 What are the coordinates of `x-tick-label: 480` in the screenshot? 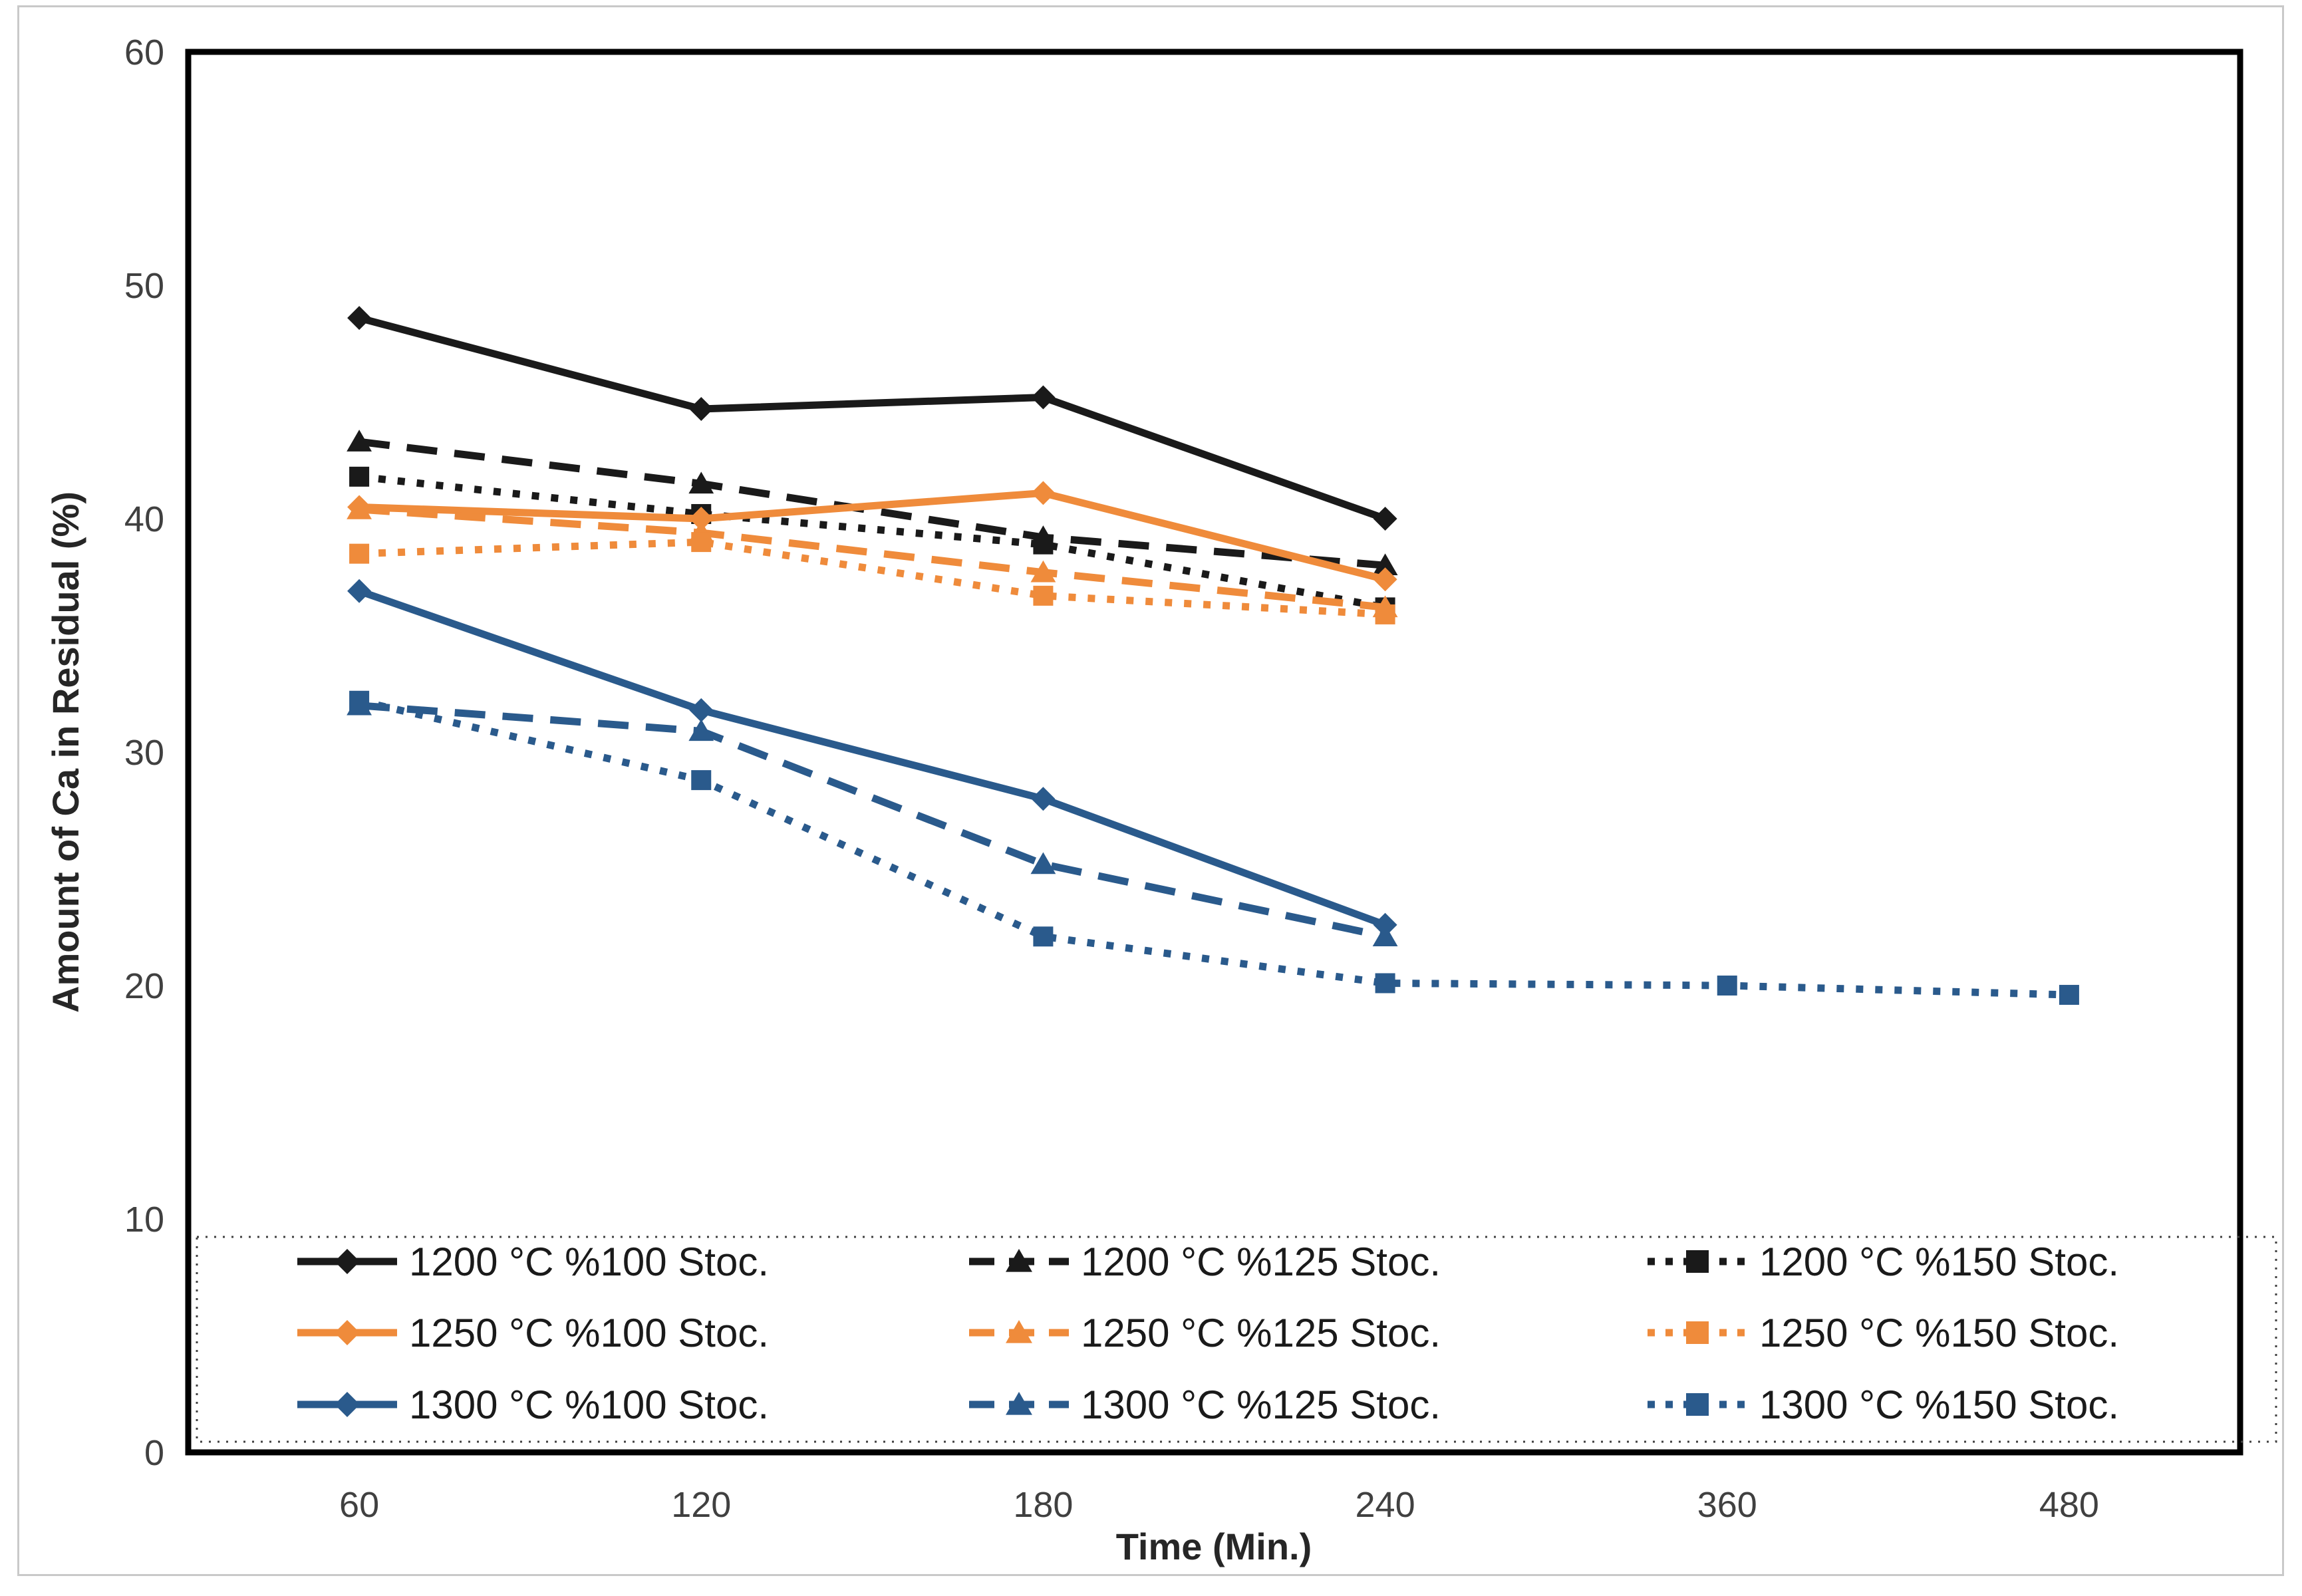 It's located at (2069, 1505).